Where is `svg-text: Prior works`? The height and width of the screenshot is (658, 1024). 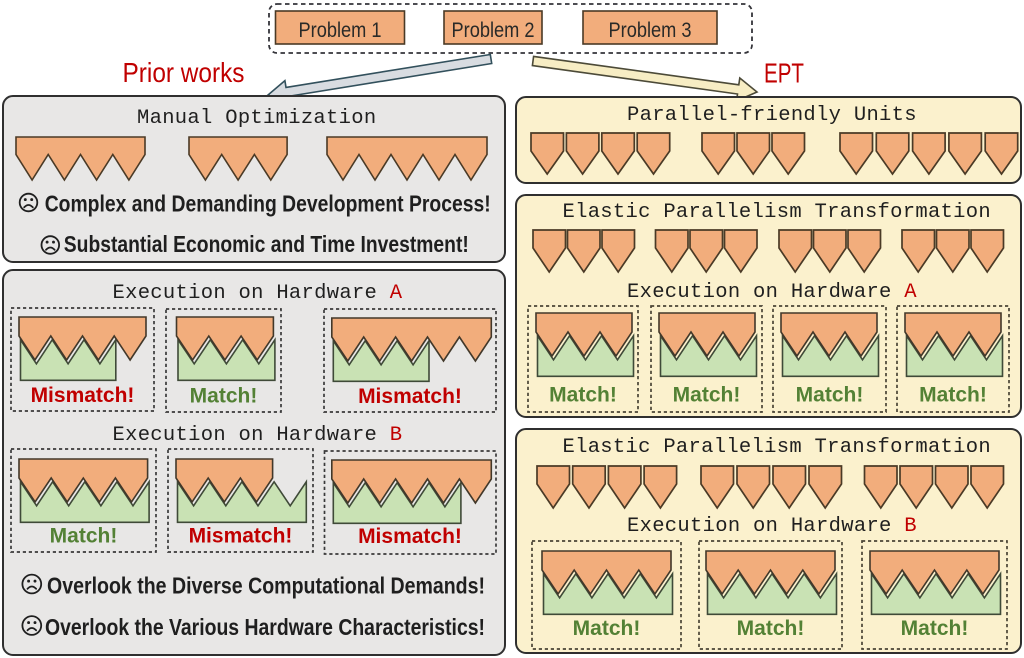
svg-text: Prior works is located at coordinates (184, 72).